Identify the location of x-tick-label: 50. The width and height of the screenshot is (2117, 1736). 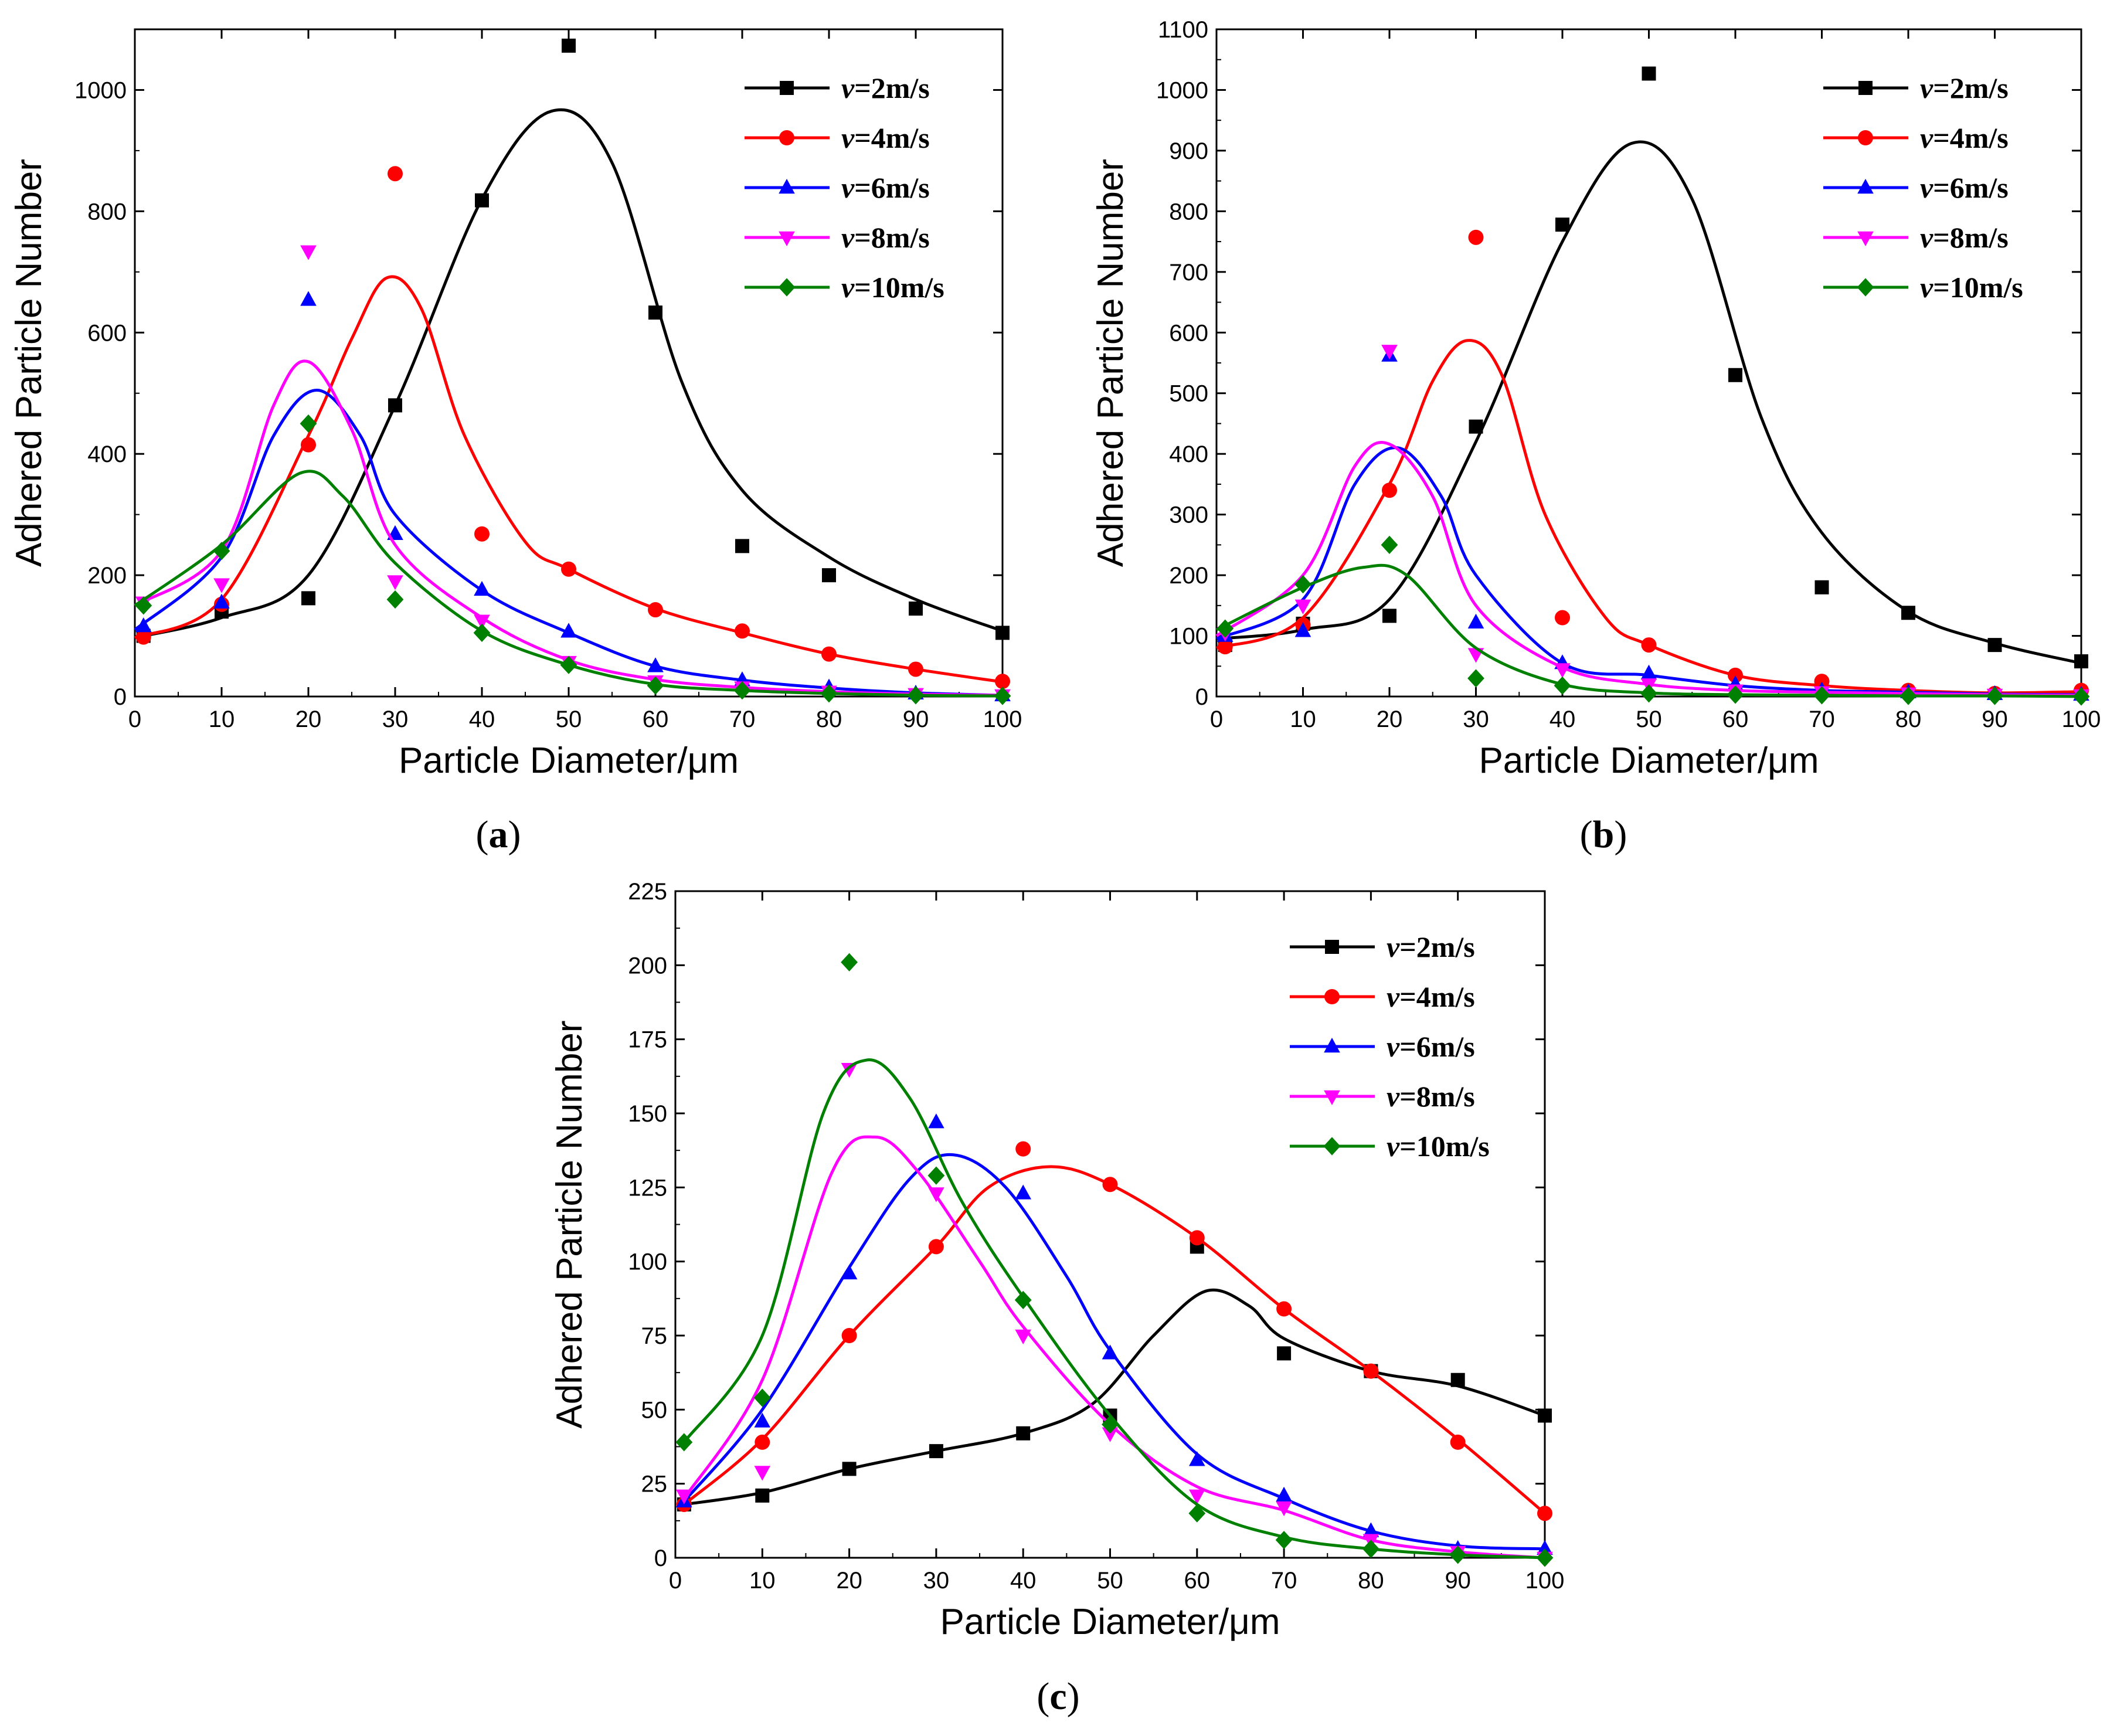
(1110, 1581).